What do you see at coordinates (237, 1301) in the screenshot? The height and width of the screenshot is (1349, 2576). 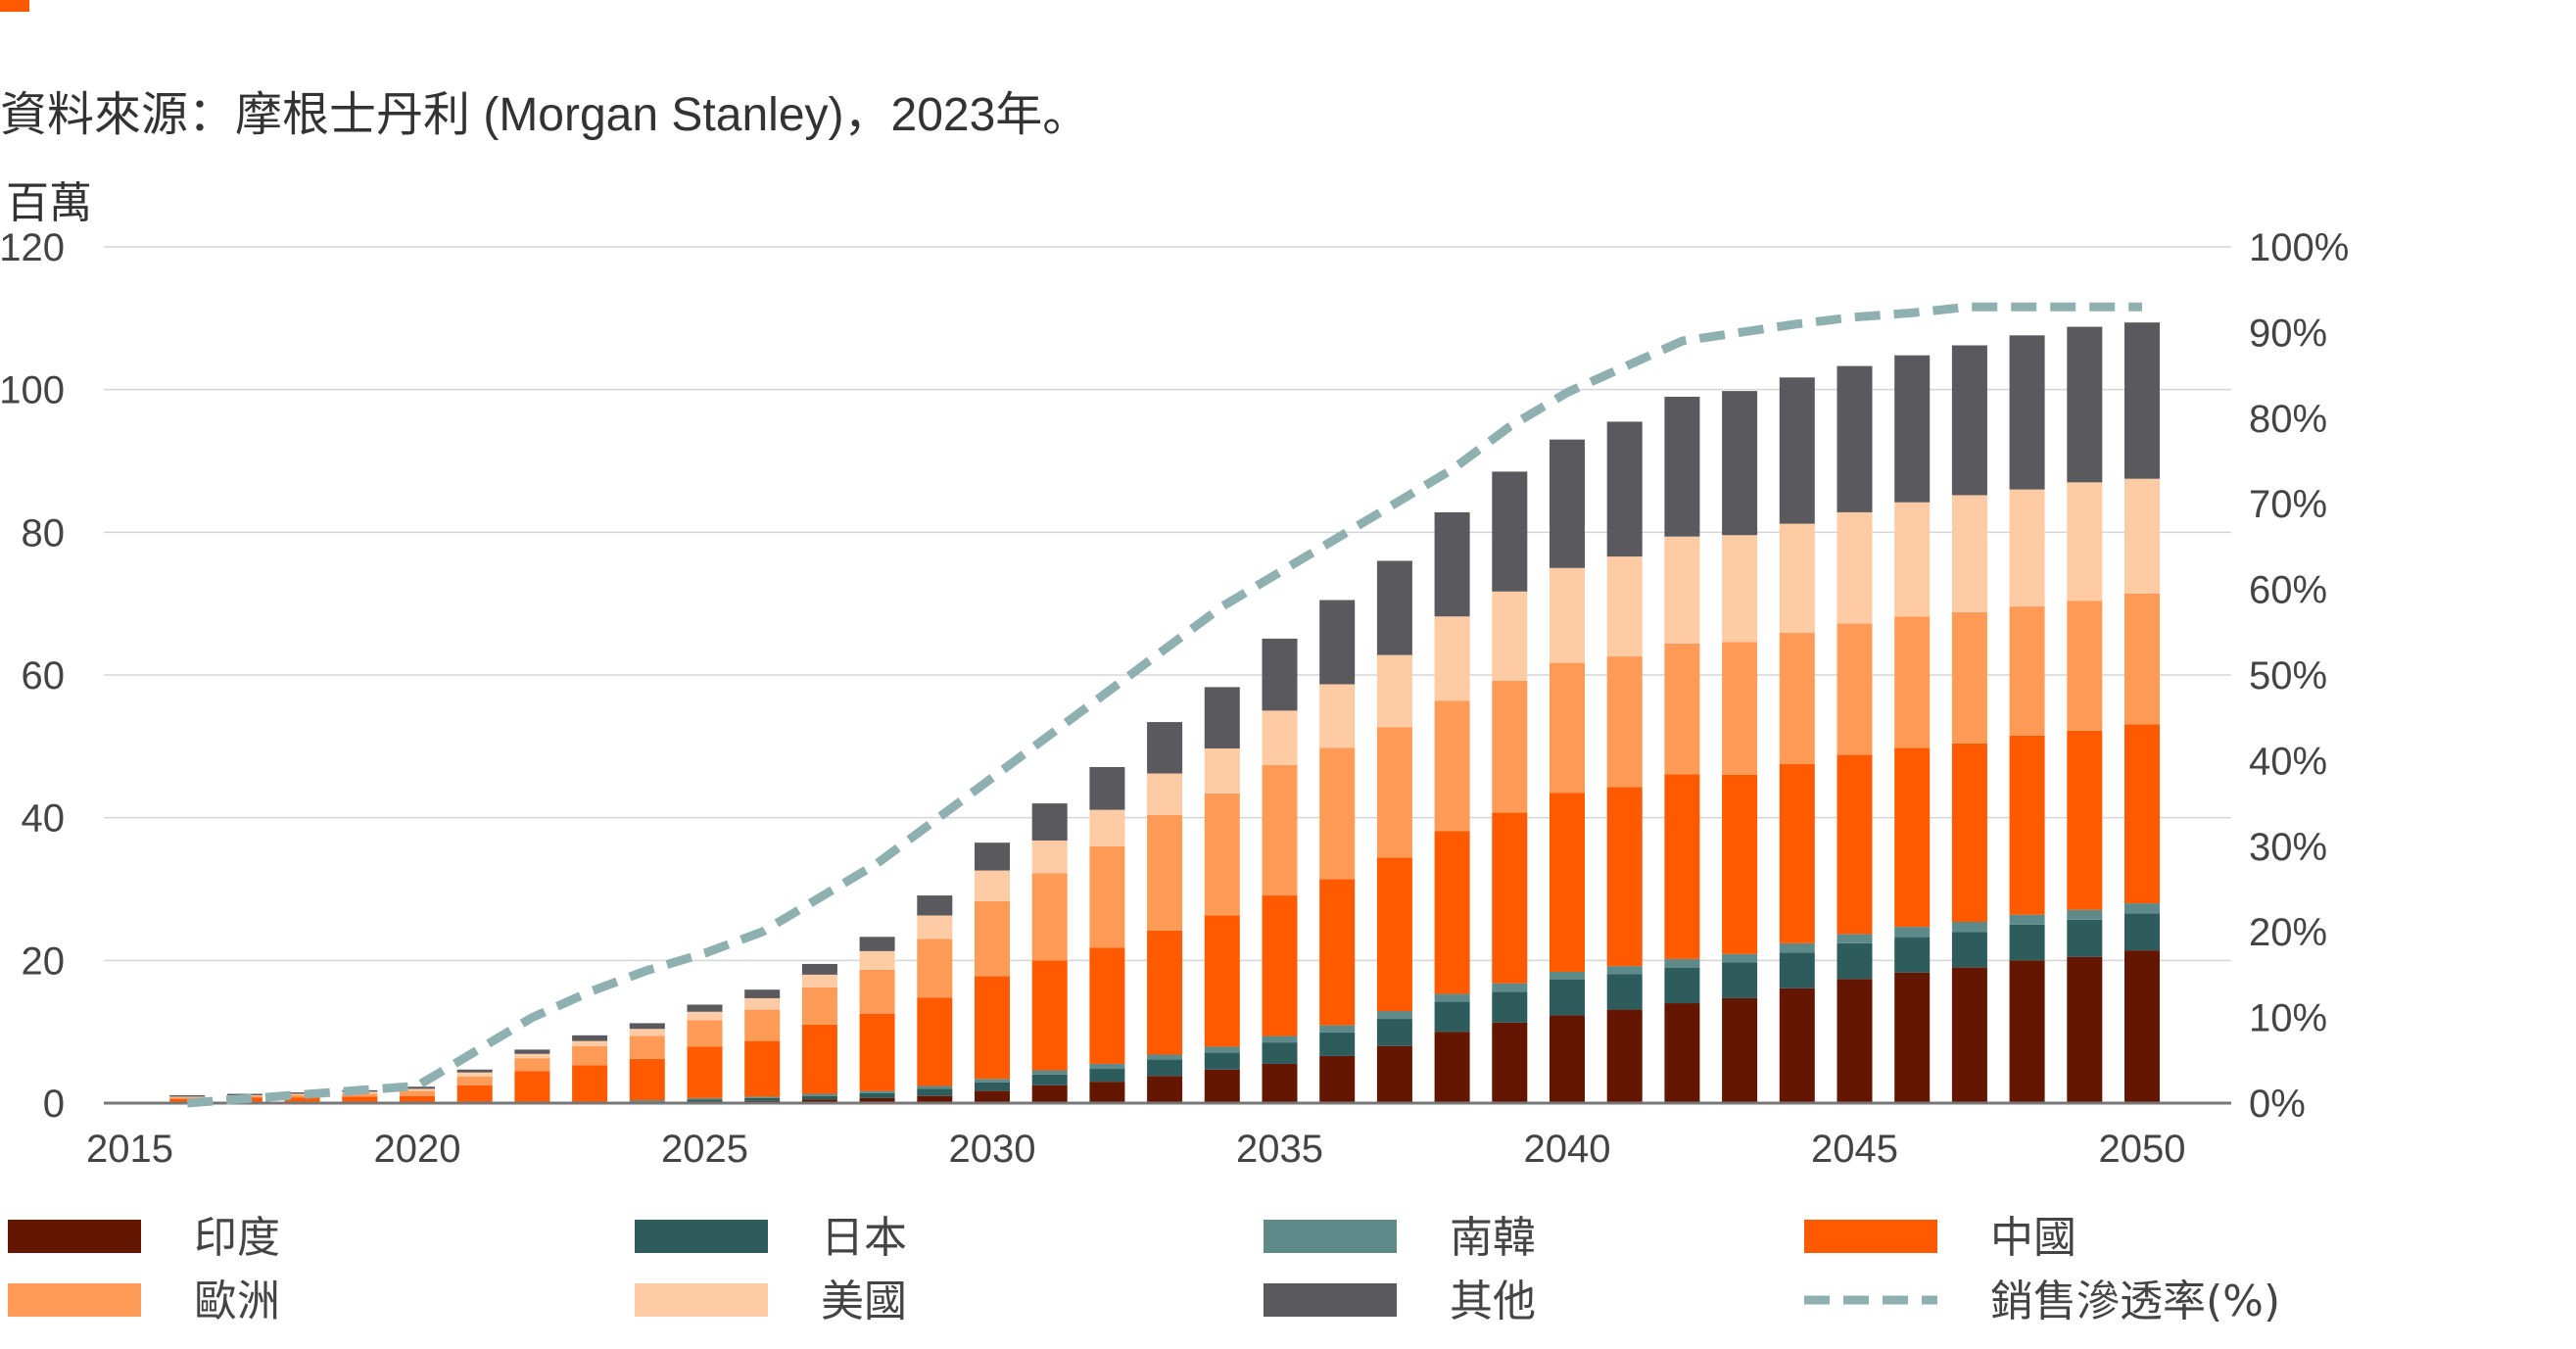 I see `legend-label: 歐洲` at bounding box center [237, 1301].